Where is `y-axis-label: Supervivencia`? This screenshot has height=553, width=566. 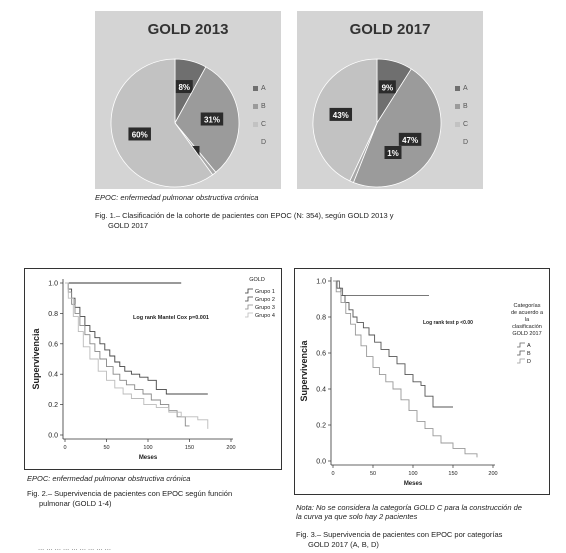
y-axis-label: Supervivencia is located at coordinates (304, 370).